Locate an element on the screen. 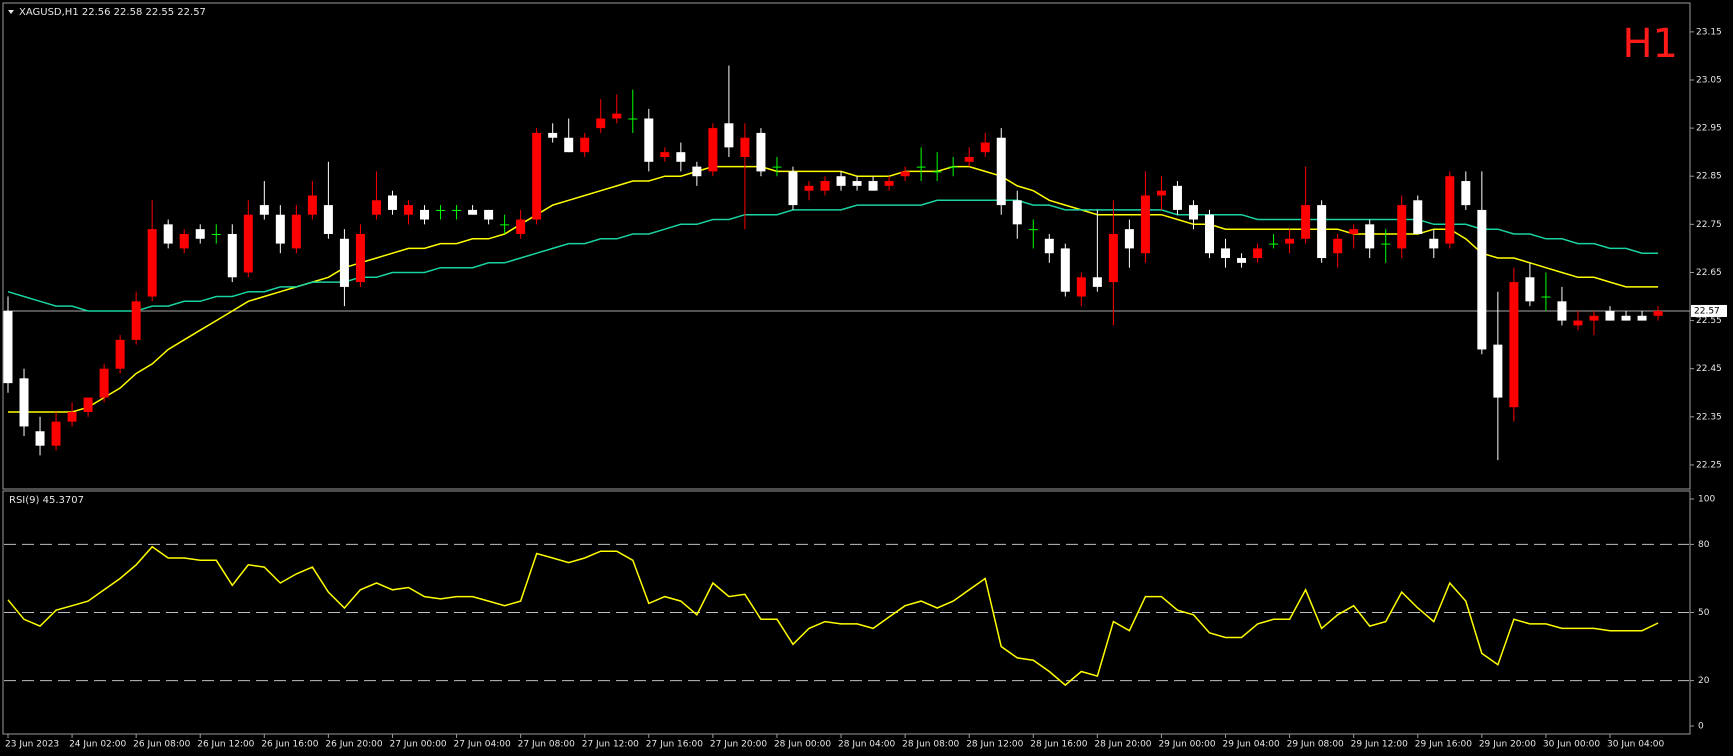 The width and height of the screenshot is (1733, 756). rsi-tick-label: 80 is located at coordinates (1704, 545).